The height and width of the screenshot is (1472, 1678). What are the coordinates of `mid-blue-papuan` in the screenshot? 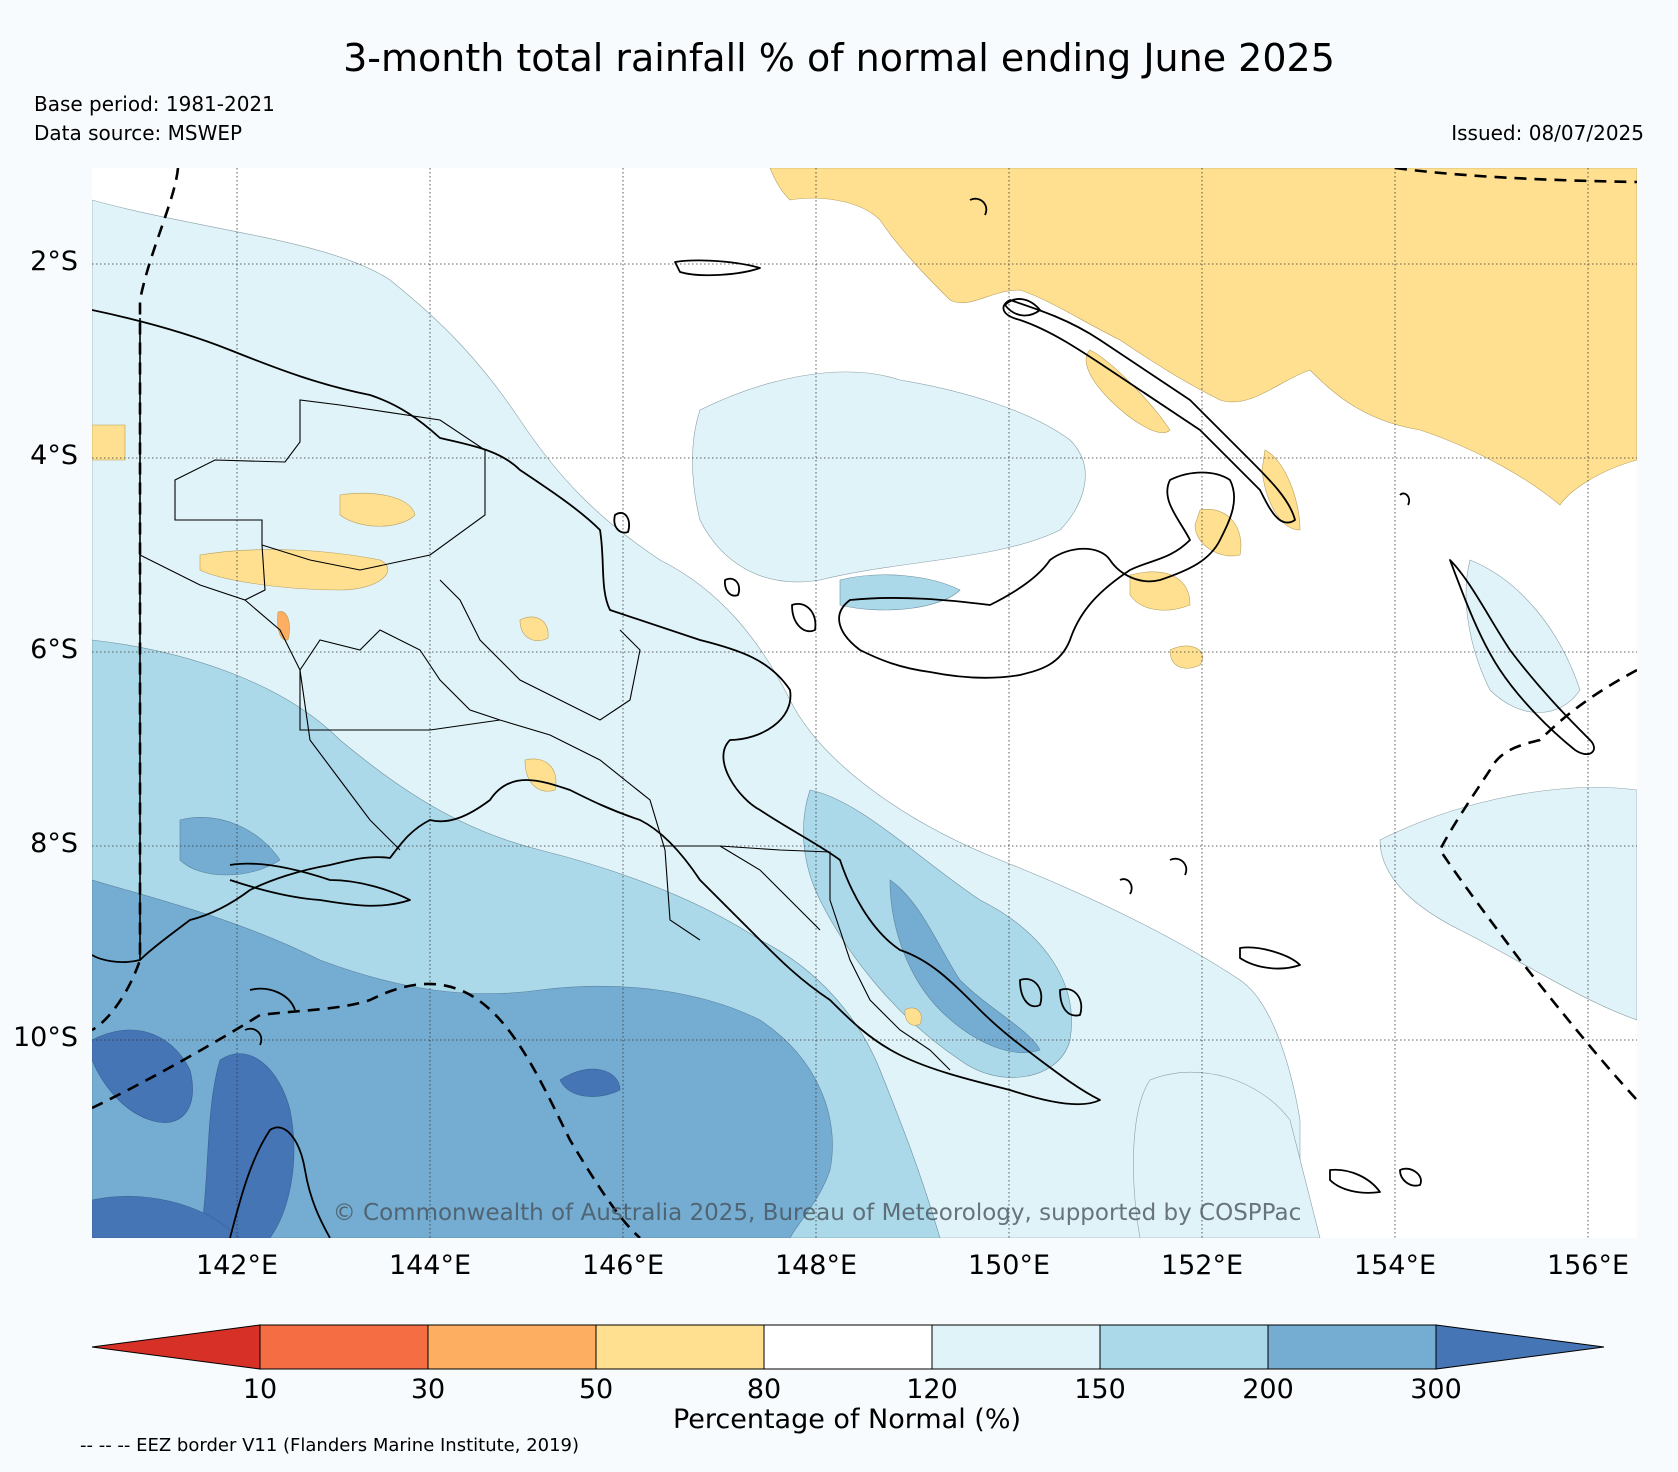 It's located at (937, 933).